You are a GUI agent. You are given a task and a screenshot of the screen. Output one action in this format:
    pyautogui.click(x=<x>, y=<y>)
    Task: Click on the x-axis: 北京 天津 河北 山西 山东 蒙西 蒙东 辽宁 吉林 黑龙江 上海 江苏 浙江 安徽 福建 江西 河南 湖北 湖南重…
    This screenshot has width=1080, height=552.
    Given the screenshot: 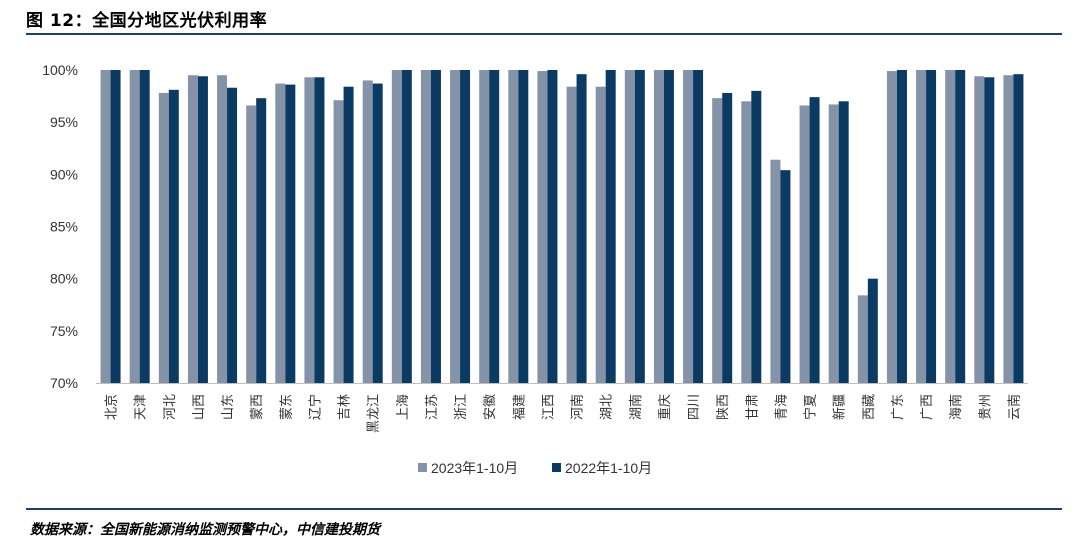 What is the action you would take?
    pyautogui.click(x=562, y=408)
    